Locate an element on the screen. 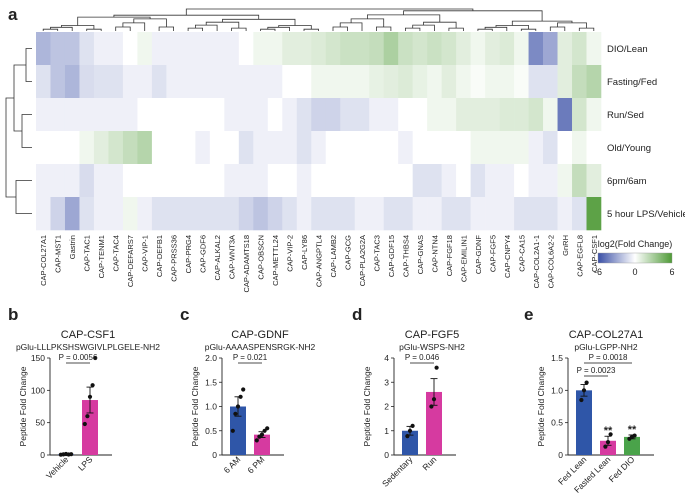 The width and height of the screenshot is (685, 504). heatmap-column-label: CAP-CSF1 is located at coordinates (594, 253).